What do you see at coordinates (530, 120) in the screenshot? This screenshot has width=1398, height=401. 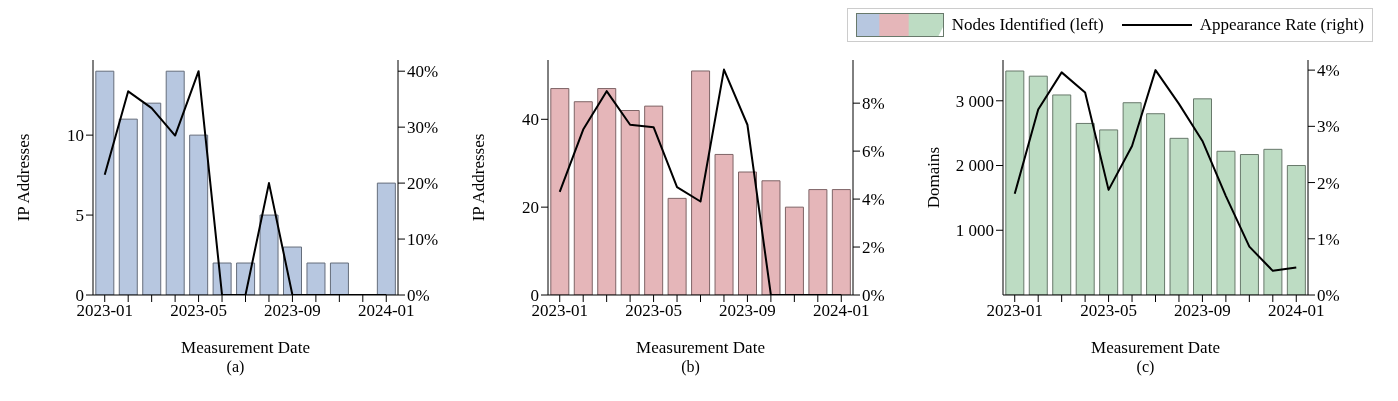 I see `y-tick-label: 40` at bounding box center [530, 120].